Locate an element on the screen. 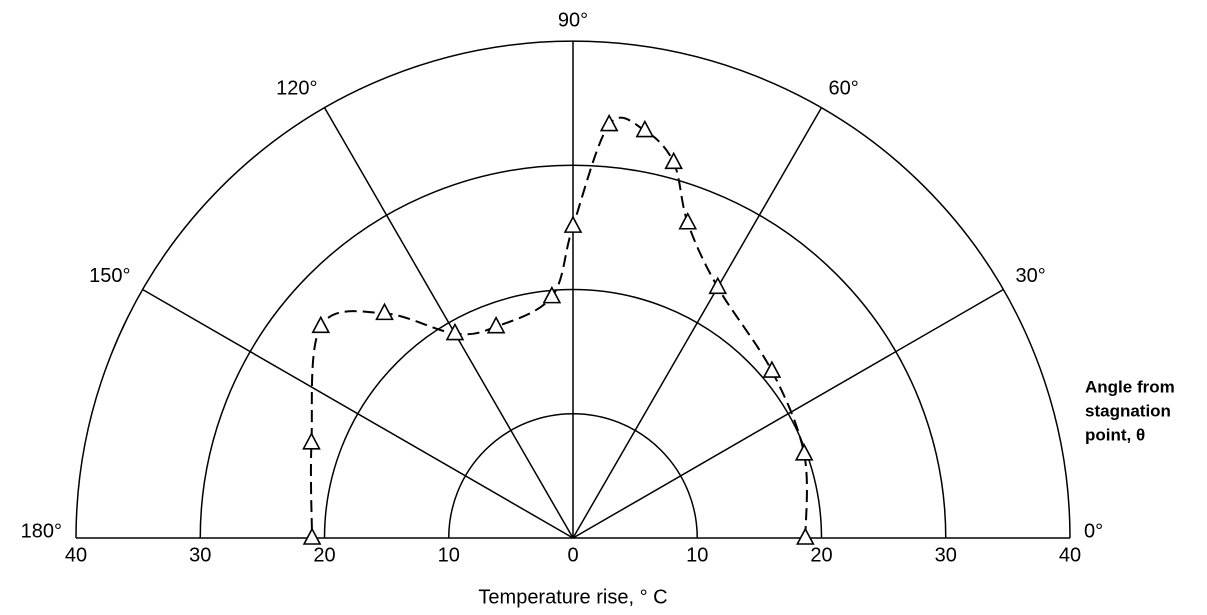 The image size is (1207, 615). r-tick-label: 0 is located at coordinates (572, 555).